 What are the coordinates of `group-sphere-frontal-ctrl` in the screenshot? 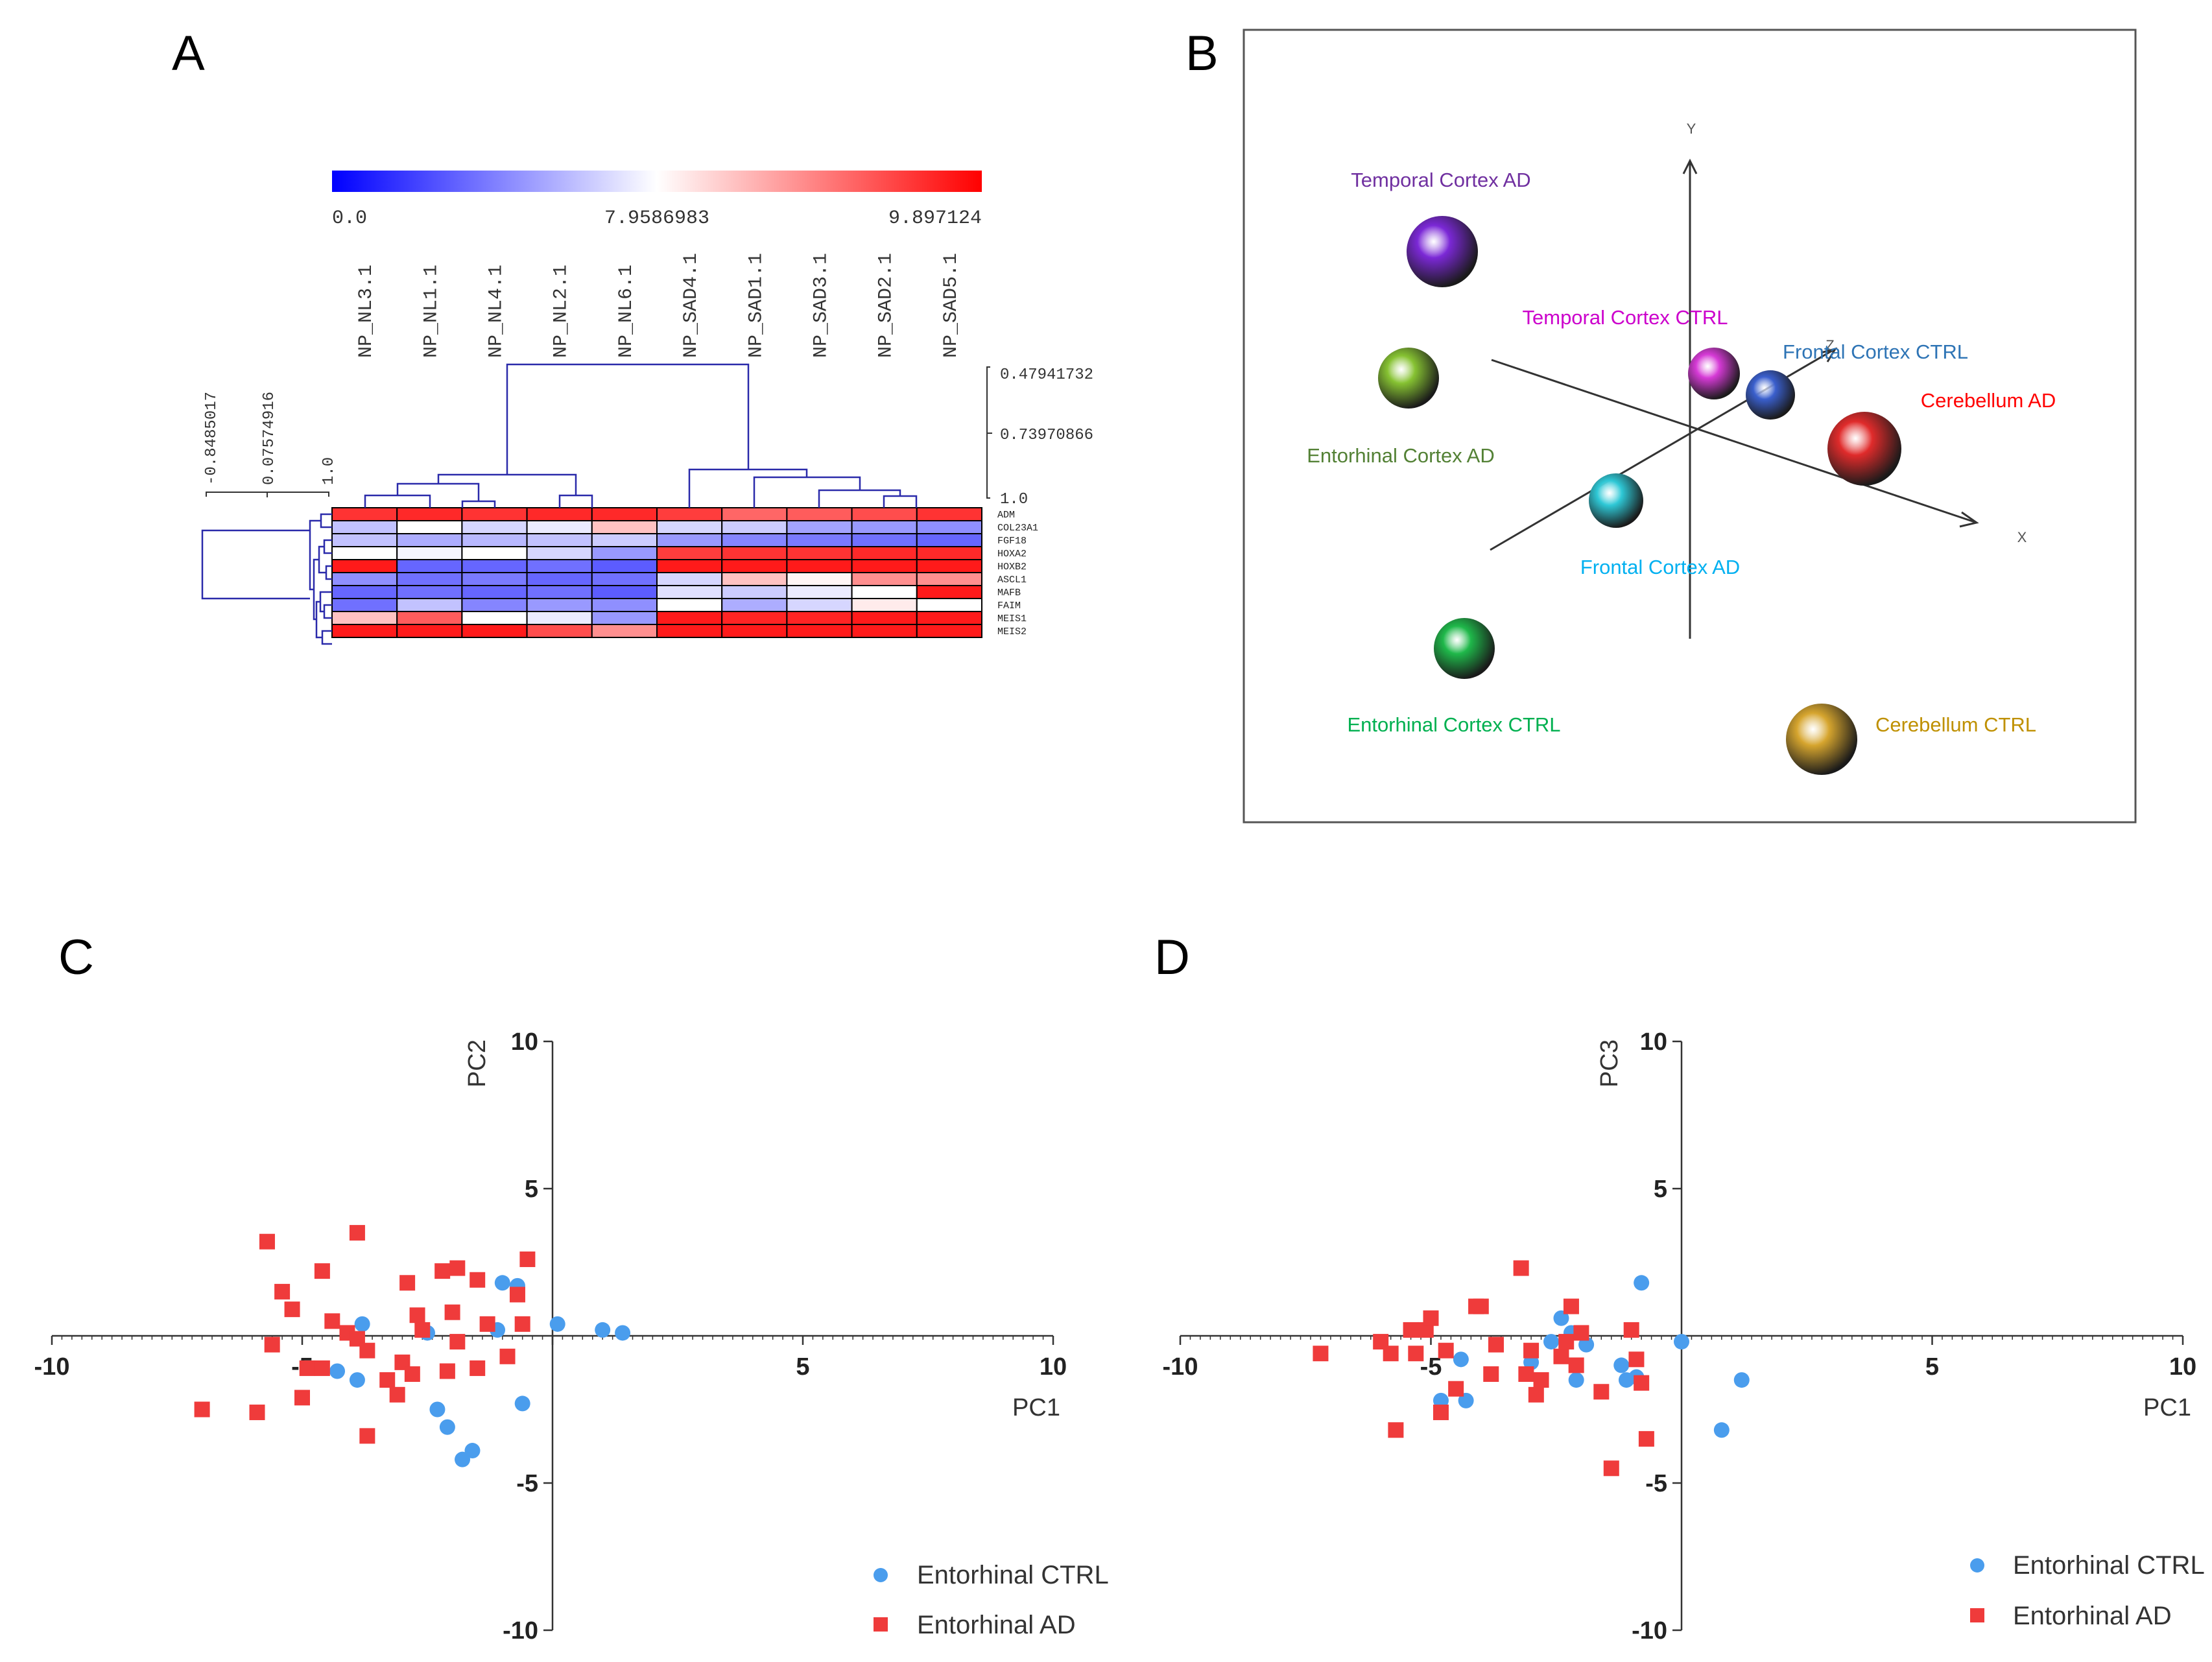 It's located at (1770, 395).